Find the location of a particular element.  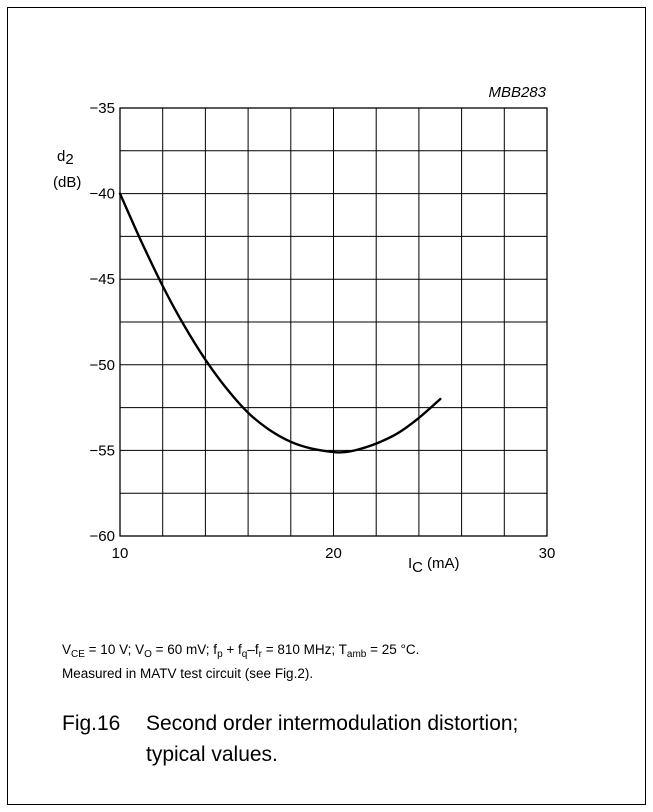

x-axis-label: IC (mA) is located at coordinates (434, 565).